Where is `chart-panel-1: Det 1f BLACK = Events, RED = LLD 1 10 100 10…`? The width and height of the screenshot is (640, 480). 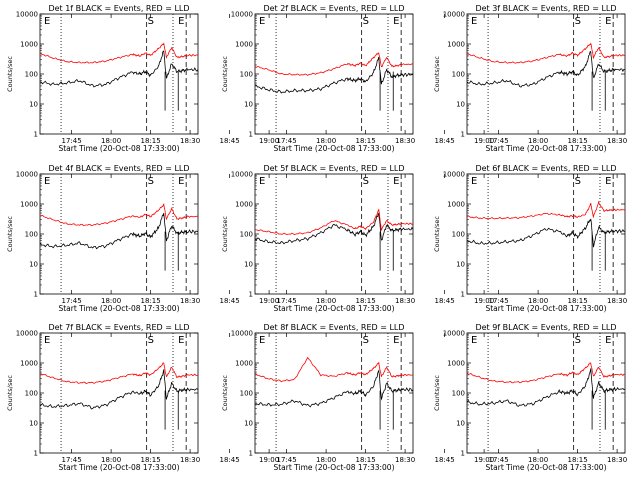 chart-panel-1: Det 1f BLACK = Events, RED = LLD 1 10 100 10… is located at coordinates (142, 78).